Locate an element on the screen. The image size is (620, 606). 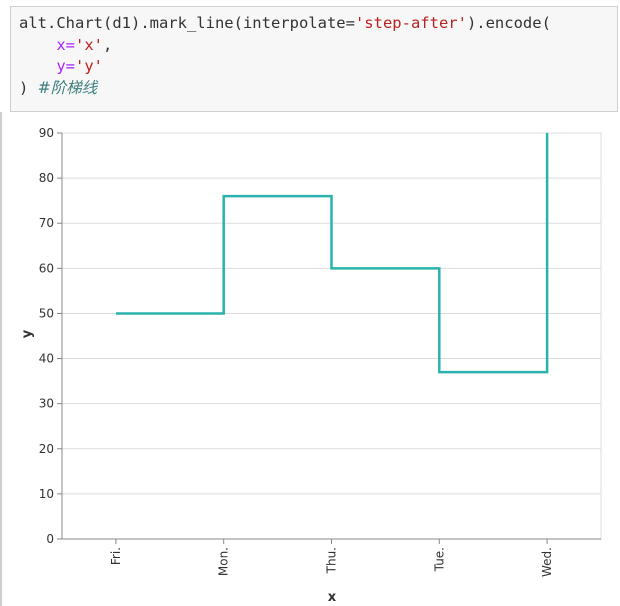
y-tick-label: 40 is located at coordinates (46, 359).